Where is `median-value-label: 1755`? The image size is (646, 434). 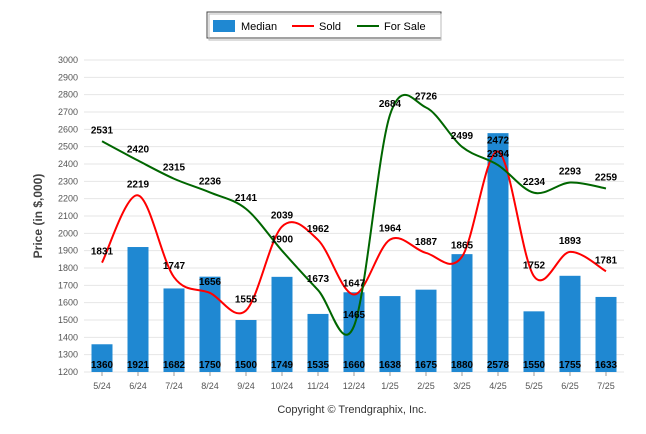
median-value-label: 1755 is located at coordinates (570, 365).